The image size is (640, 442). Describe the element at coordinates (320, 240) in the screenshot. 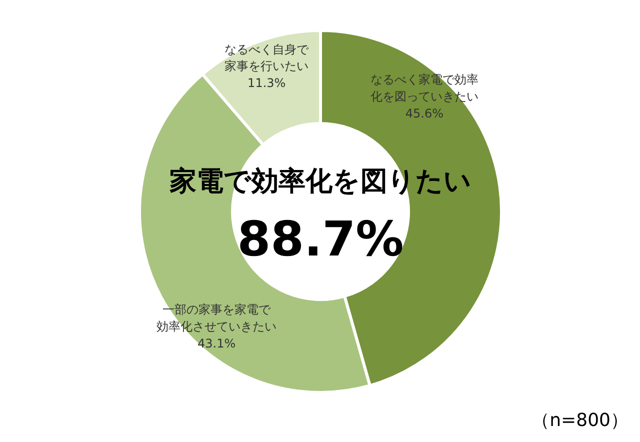

I see `text: 88.7%` at that location.